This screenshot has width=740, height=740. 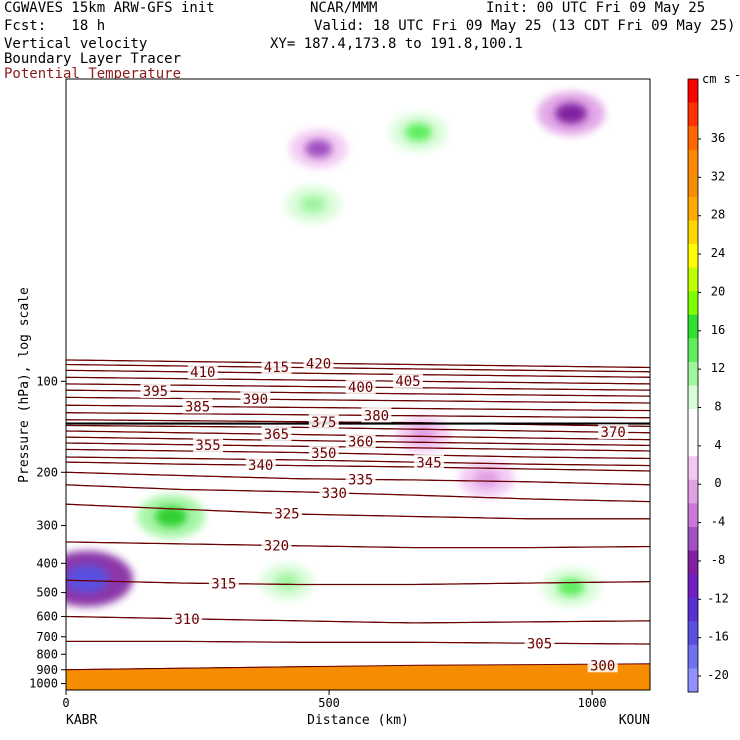 I want to click on y-tick-label-9: 1000, so click(x=43, y=684).